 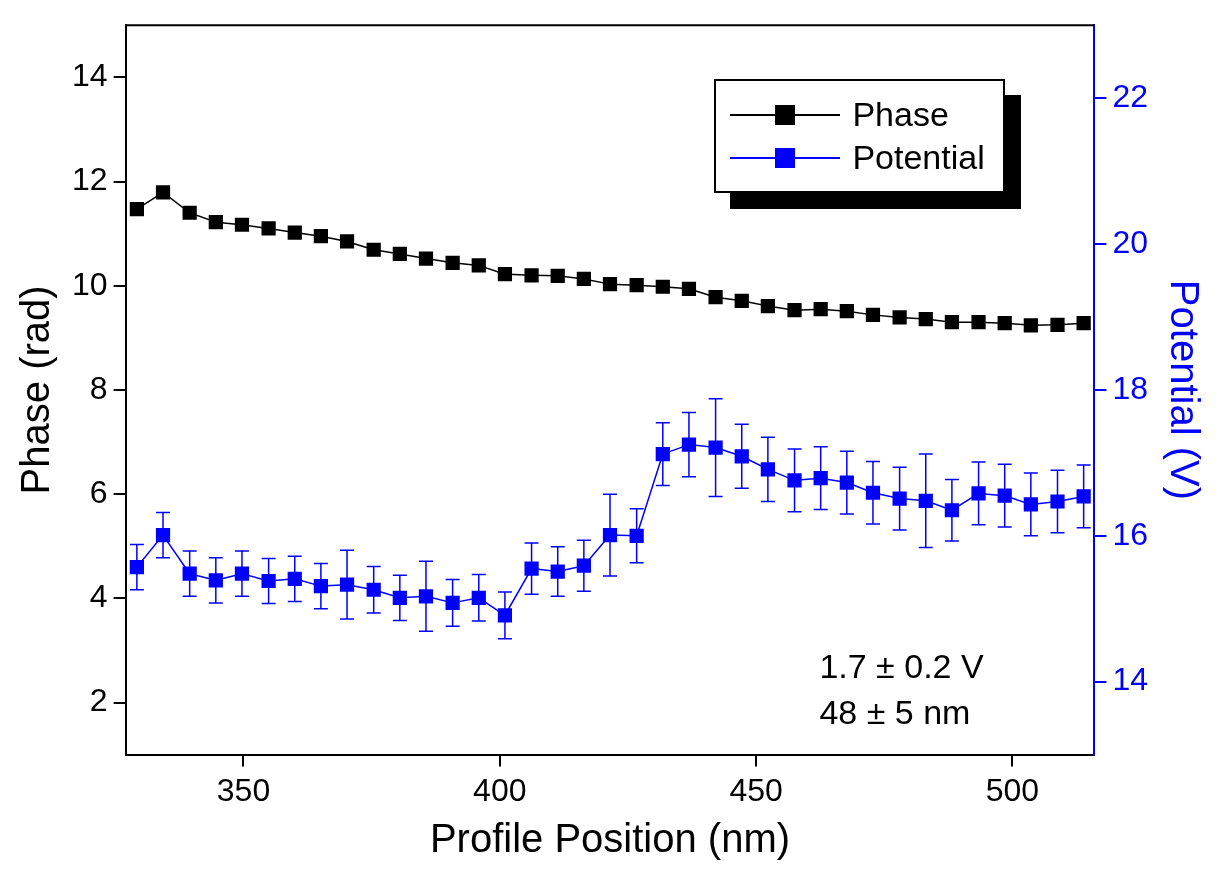 What do you see at coordinates (1130, 533) in the screenshot?
I see `y2-tick-label: 16` at bounding box center [1130, 533].